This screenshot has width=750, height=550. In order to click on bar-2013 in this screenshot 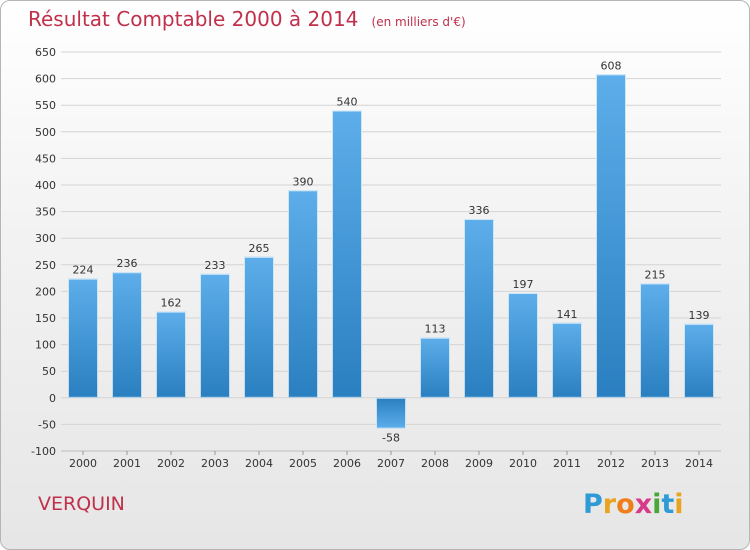, I will do `click(655, 340)`.